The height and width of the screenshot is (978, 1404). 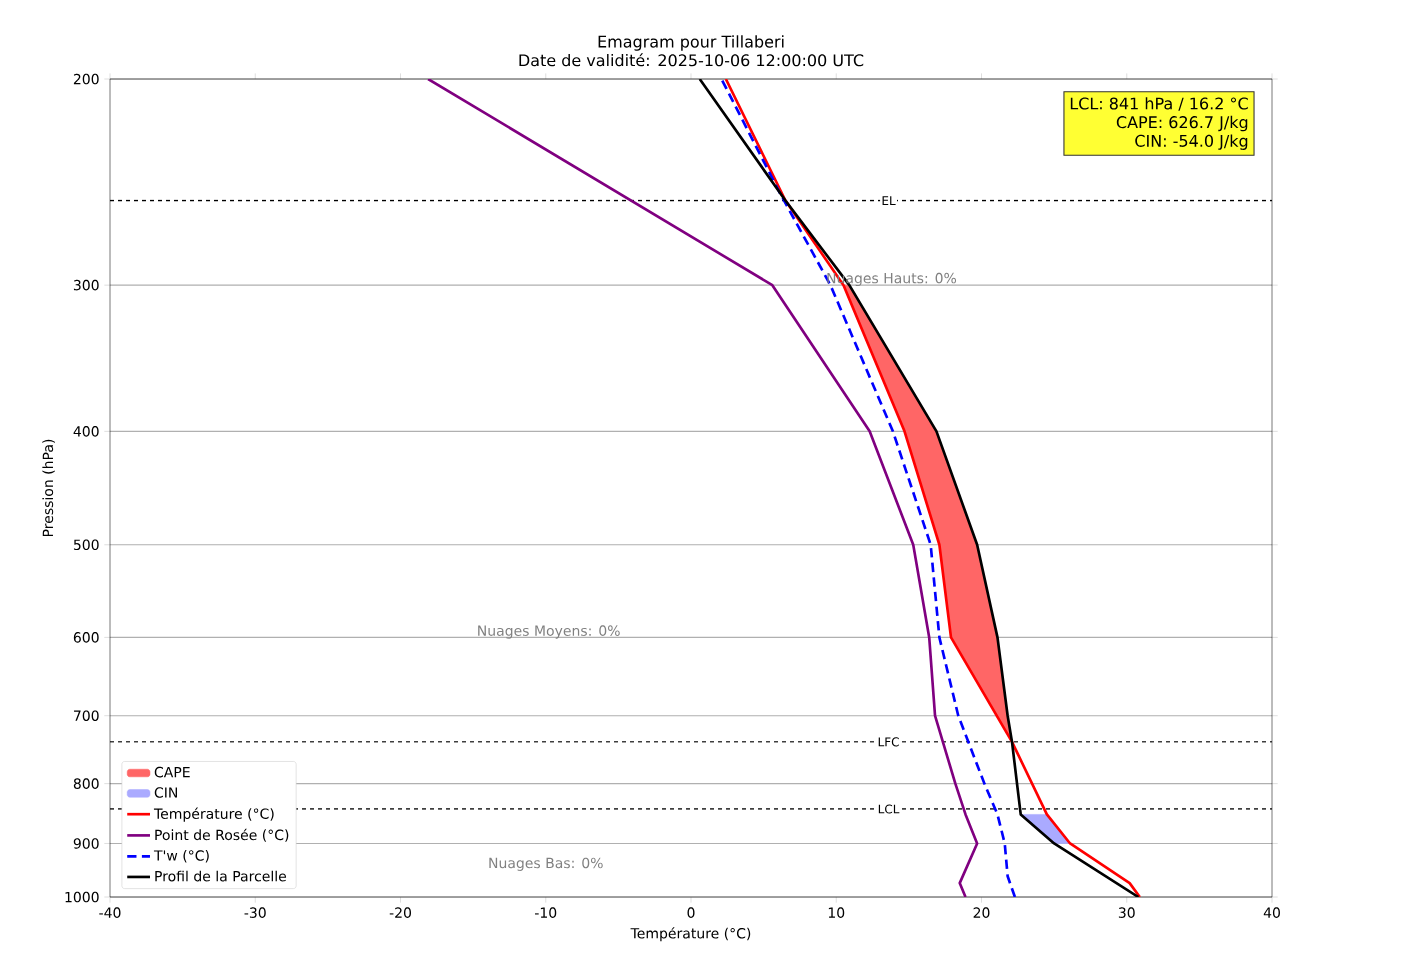 What do you see at coordinates (221, 876) in the screenshot?
I see `legend-label: Profil de la Parcelle` at bounding box center [221, 876].